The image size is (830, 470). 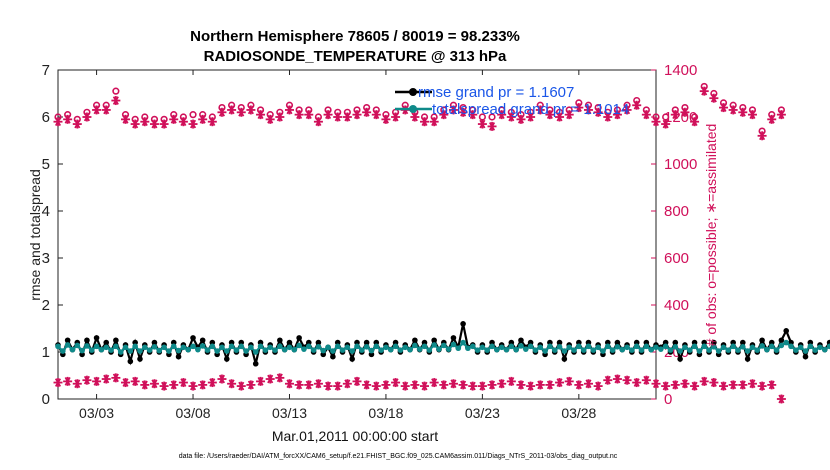 I want to click on left-tick-label: 1, so click(x=46, y=352).